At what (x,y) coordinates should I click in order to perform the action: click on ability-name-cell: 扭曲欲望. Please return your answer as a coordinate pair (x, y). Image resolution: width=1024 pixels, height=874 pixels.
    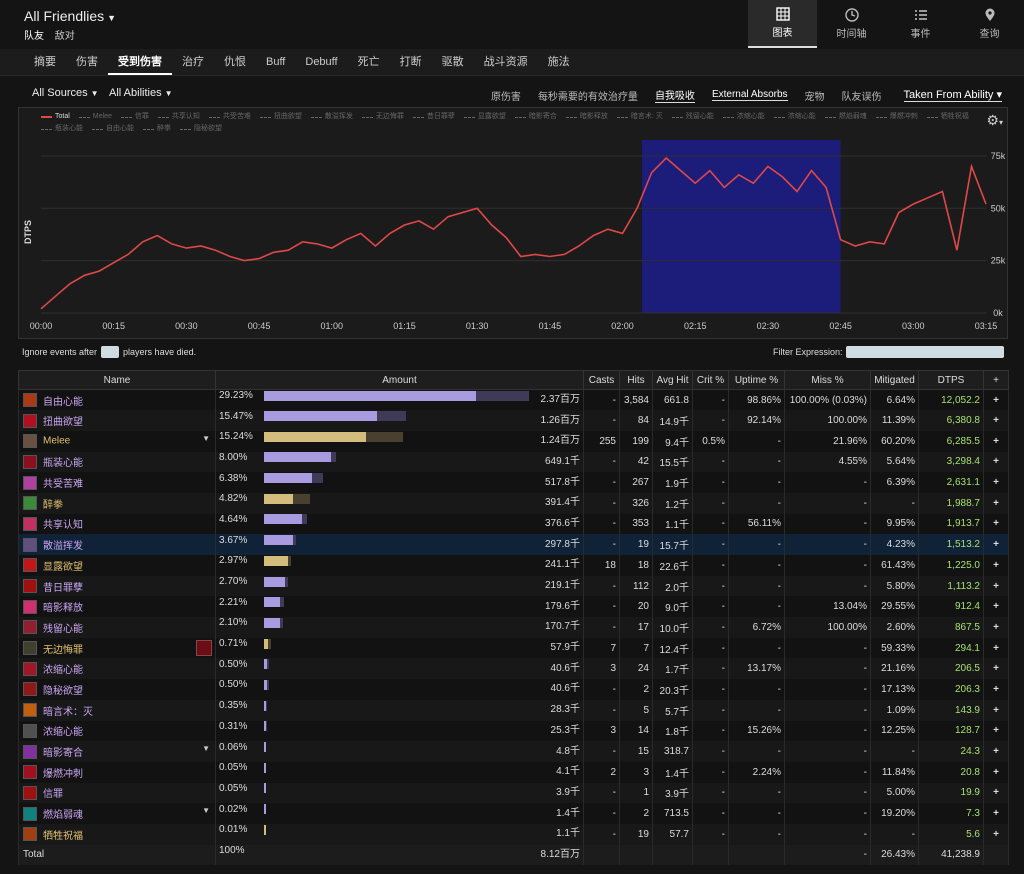
    Looking at the image, I should click on (117, 420).